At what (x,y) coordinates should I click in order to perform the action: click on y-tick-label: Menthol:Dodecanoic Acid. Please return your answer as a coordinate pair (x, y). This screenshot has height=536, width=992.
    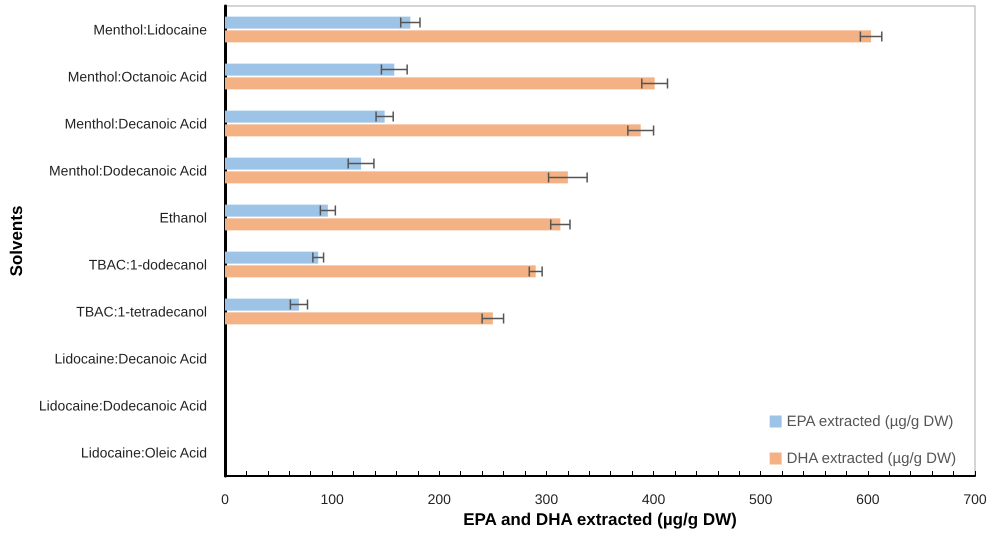
    Looking at the image, I should click on (128, 170).